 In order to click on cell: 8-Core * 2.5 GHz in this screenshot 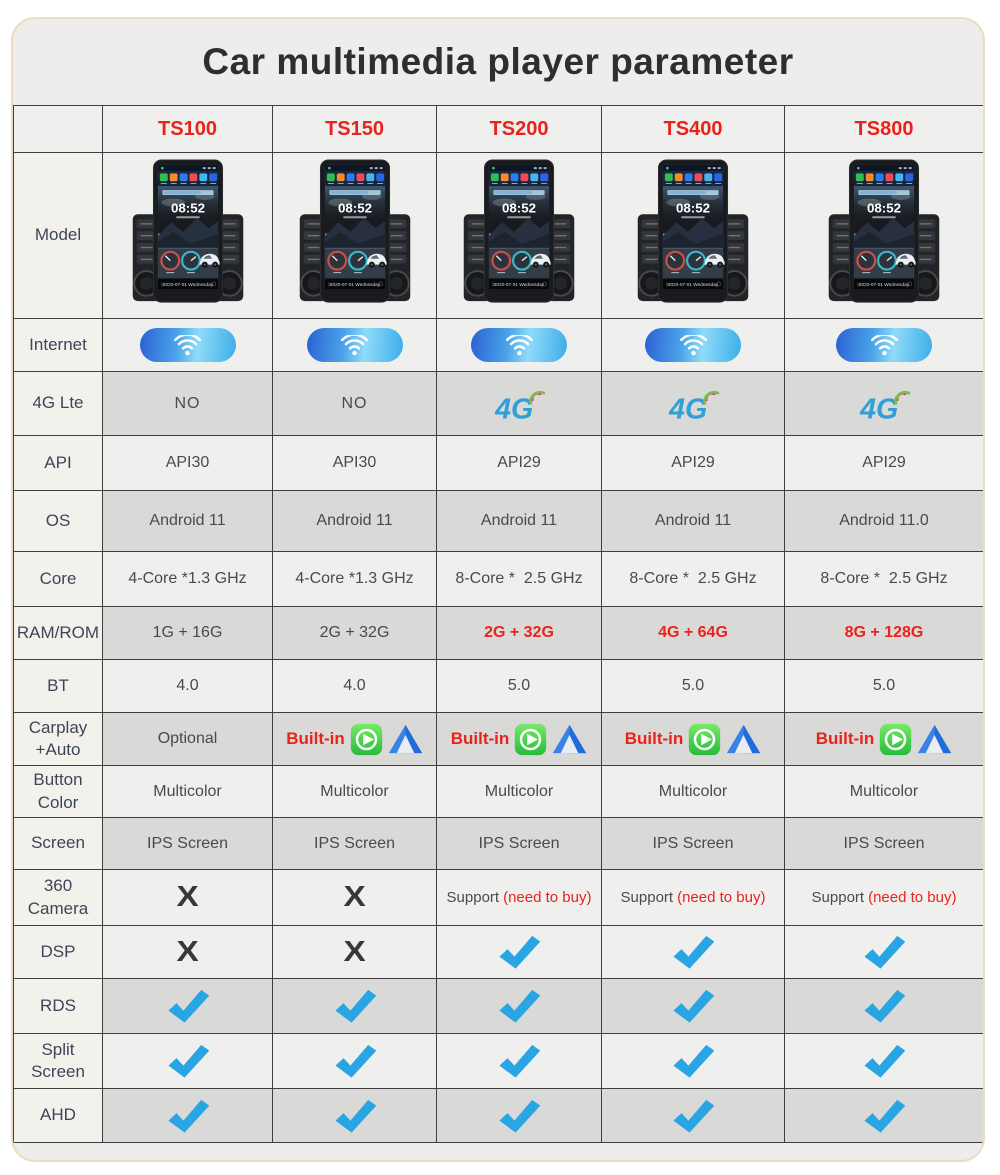, I will do `click(693, 579)`.